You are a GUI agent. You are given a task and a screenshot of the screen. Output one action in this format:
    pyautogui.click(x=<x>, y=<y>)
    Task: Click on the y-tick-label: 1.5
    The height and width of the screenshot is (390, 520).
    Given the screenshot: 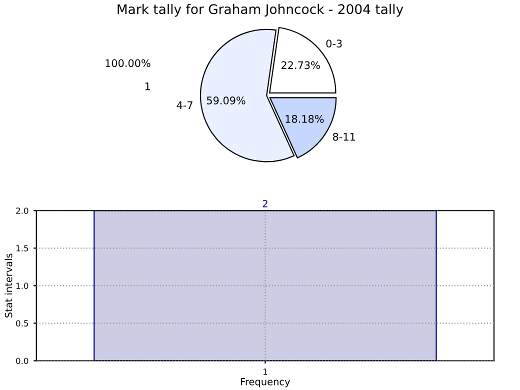 What is the action you would take?
    pyautogui.click(x=22, y=248)
    